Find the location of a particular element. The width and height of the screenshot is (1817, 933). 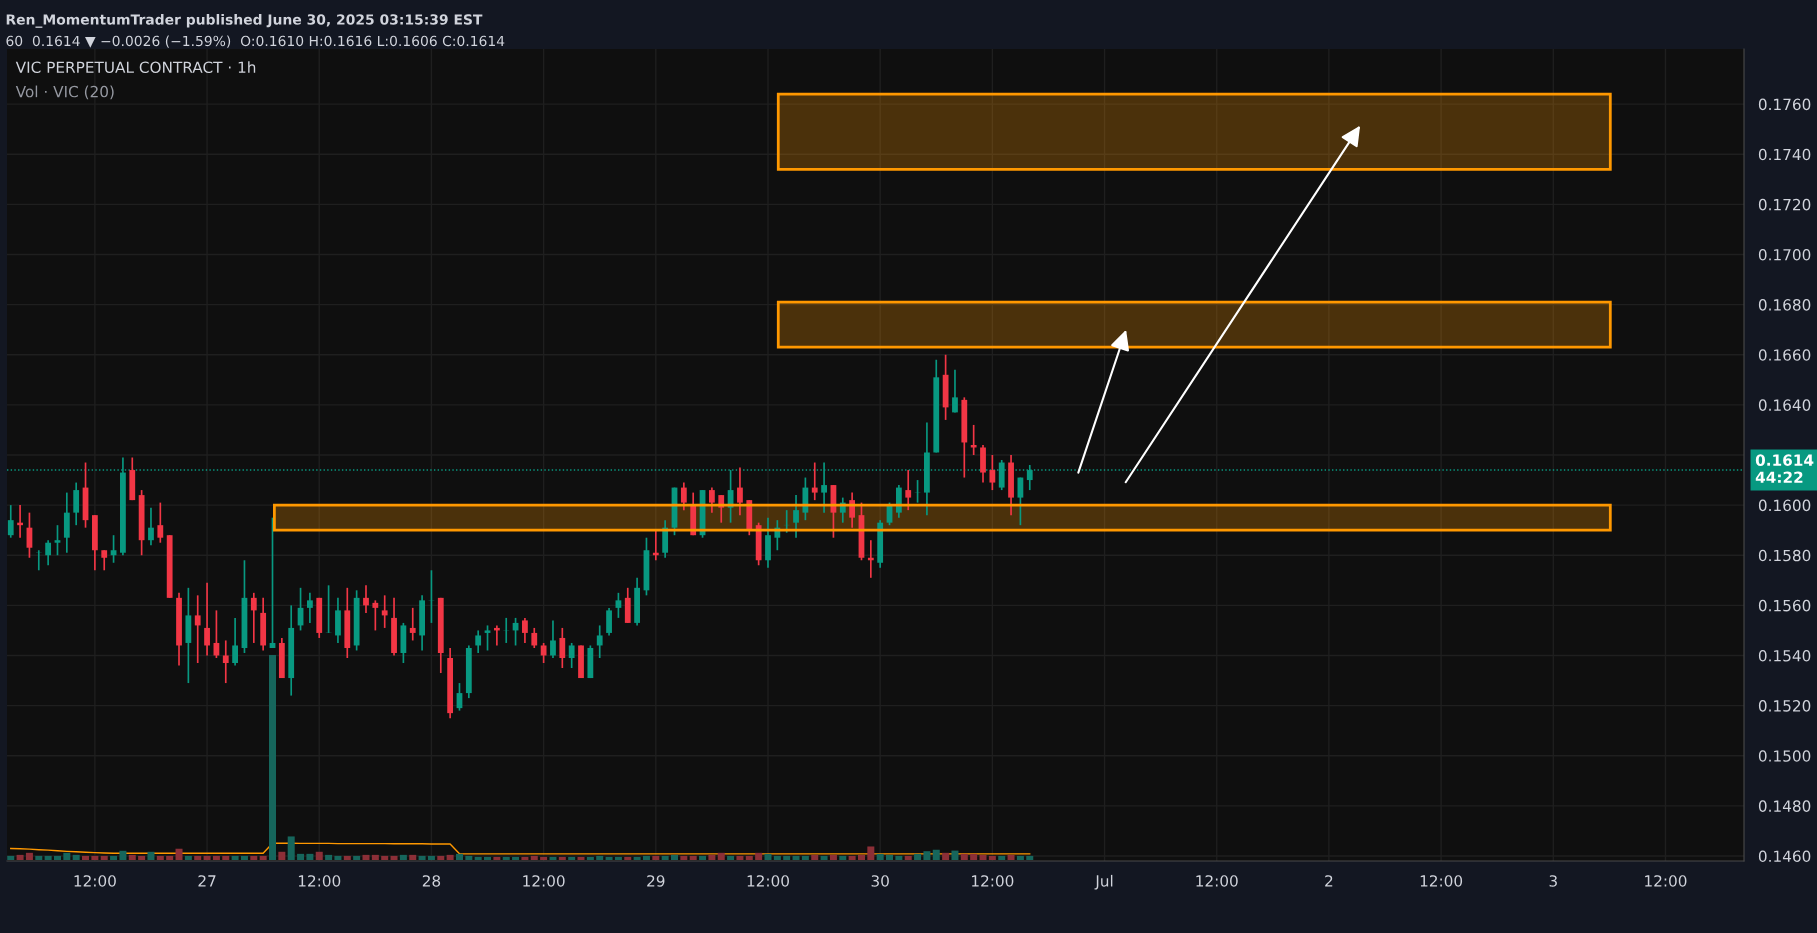

x-tick-label: 29 is located at coordinates (656, 881).